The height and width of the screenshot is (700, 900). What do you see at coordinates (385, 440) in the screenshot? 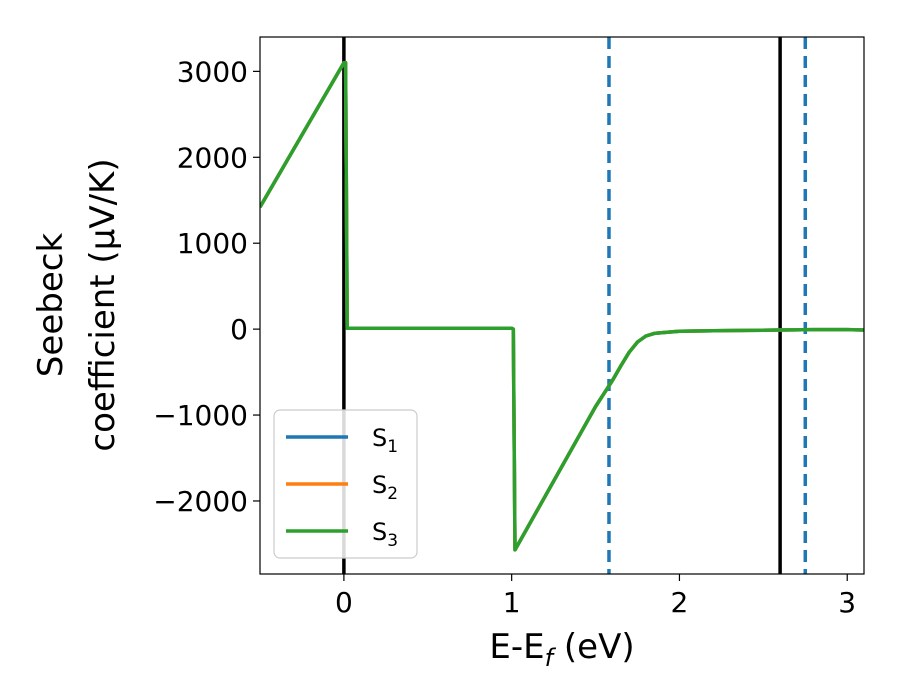
I see `legend-label-s1: S1` at bounding box center [385, 440].